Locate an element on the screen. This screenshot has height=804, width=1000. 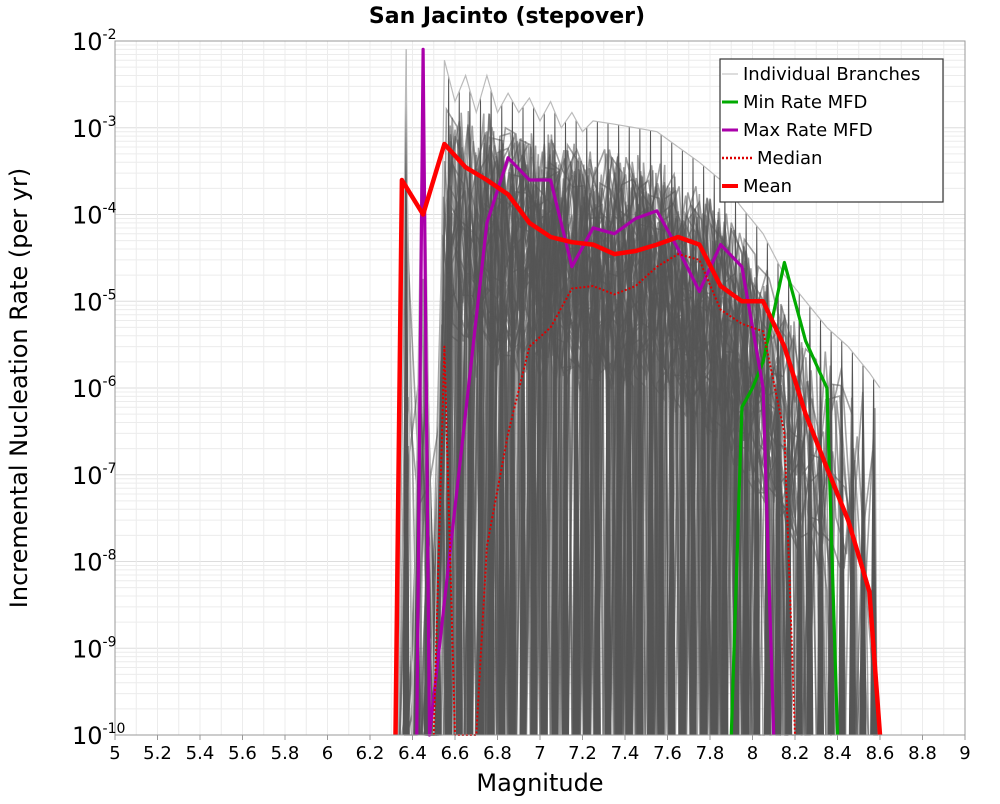
x-tick-label: 7 is located at coordinates (539, 753).